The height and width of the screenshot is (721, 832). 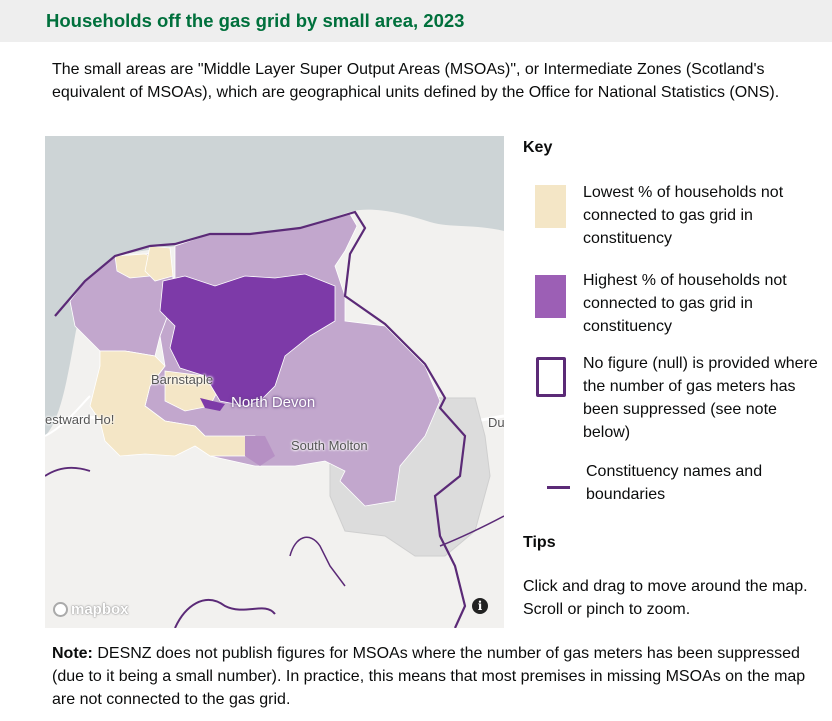 What do you see at coordinates (68, 471) in the screenshot?
I see `constituency-boundary-west` at bounding box center [68, 471].